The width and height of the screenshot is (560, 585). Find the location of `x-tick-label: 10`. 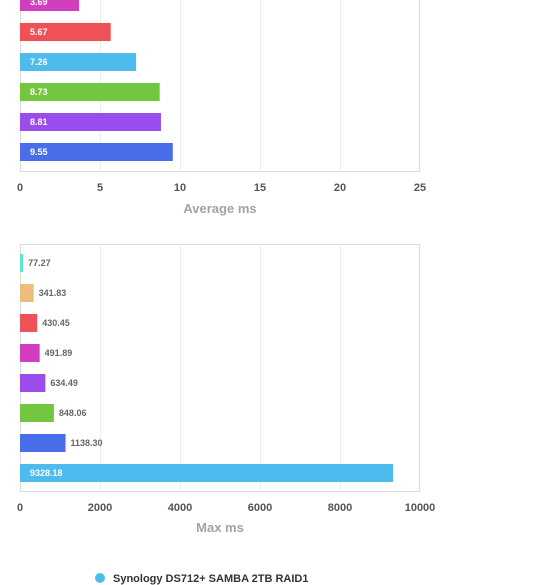

x-tick-label: 10 is located at coordinates (180, 188).